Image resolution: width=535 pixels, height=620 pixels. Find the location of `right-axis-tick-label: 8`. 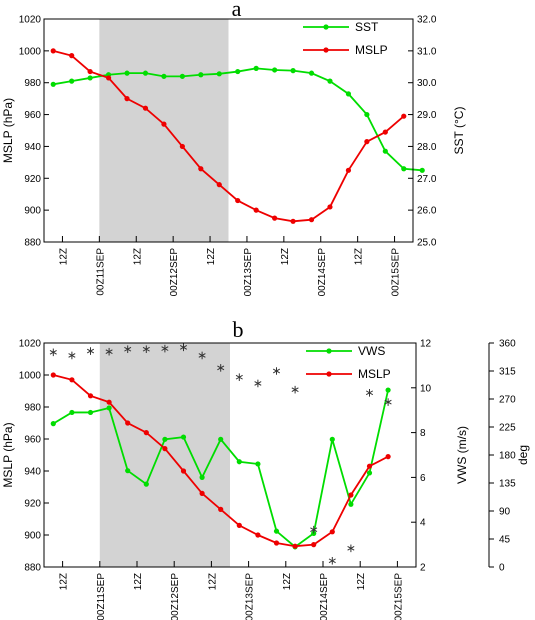

right-axis-tick-label: 8 is located at coordinates (423, 433).